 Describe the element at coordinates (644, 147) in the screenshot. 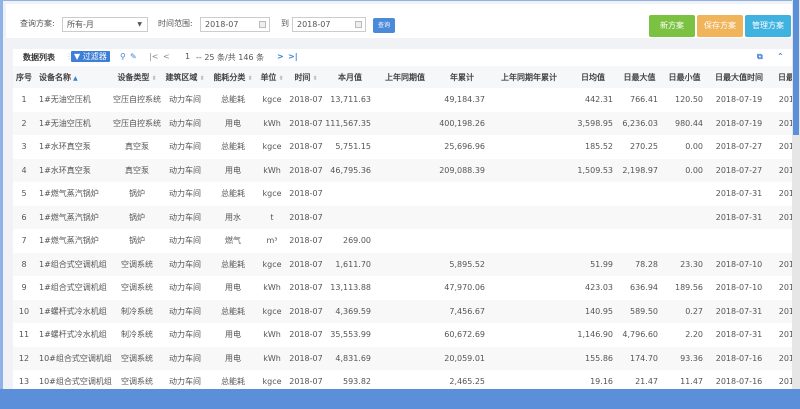

I see `table-cell: 270.25` at that location.